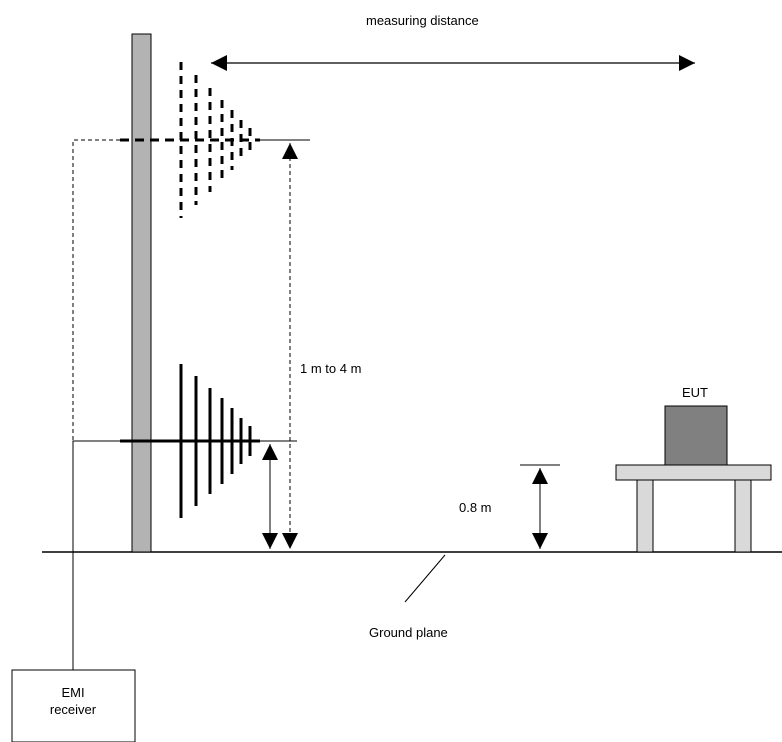  Describe the element at coordinates (696, 435) in the screenshot. I see `eut-box` at that location.